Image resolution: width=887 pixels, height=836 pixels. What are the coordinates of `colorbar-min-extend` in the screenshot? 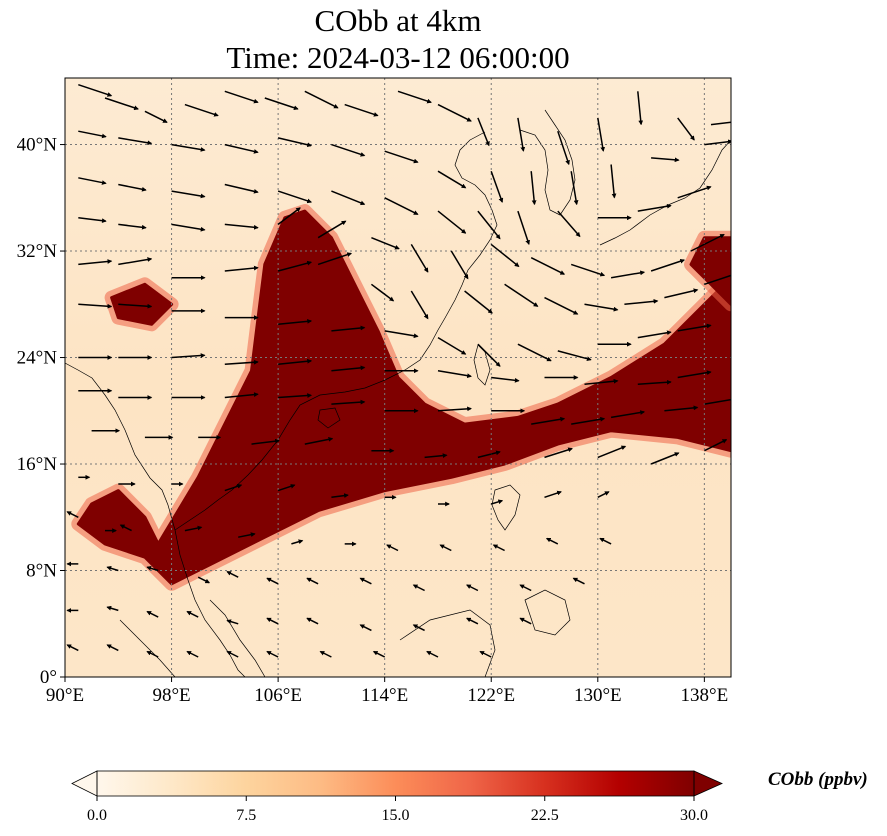 It's located at (84, 783).